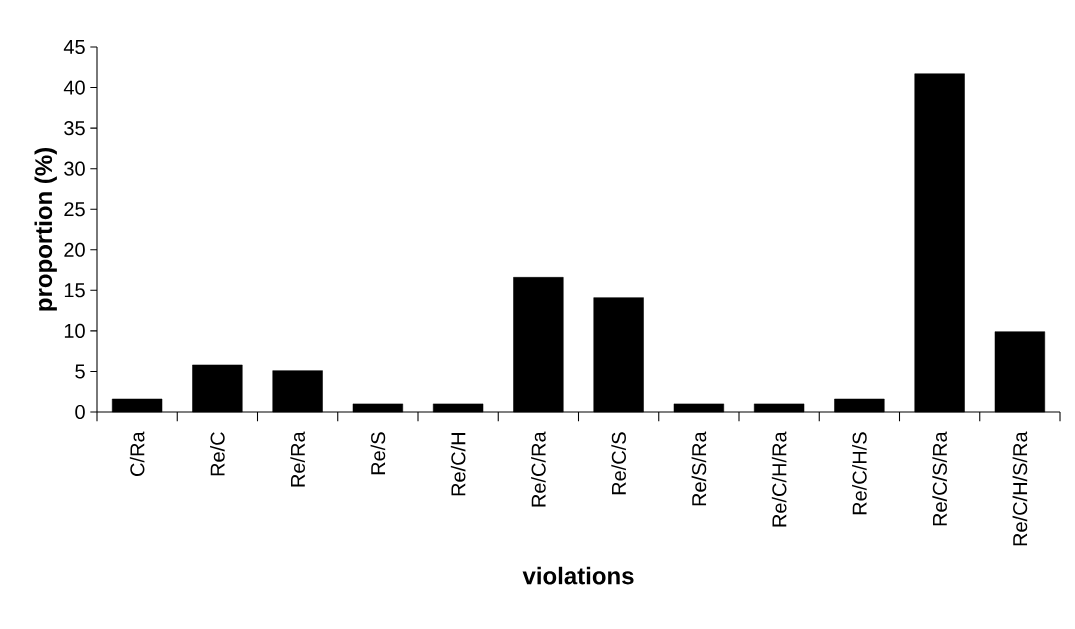  Describe the element at coordinates (779, 479) in the screenshot. I see `x-tick-label: Re/C/H/Ra` at that location.